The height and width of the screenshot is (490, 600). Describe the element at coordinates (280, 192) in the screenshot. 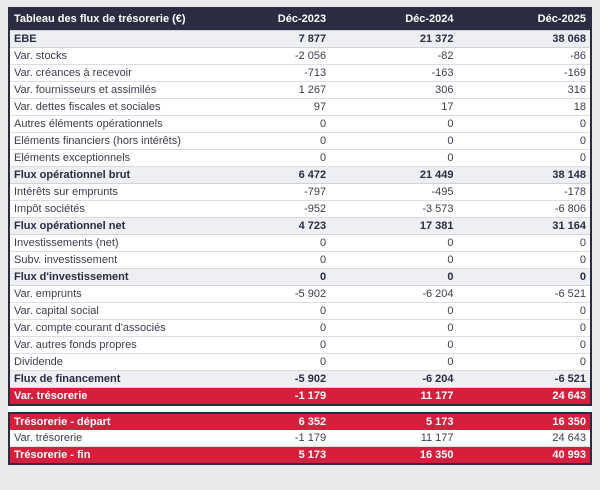

I see `row-value: -797` at that location.